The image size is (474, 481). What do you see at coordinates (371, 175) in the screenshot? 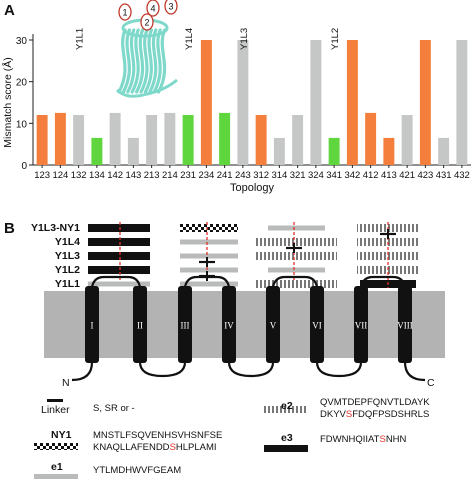
I see `x-tick-label: 412` at bounding box center [371, 175].